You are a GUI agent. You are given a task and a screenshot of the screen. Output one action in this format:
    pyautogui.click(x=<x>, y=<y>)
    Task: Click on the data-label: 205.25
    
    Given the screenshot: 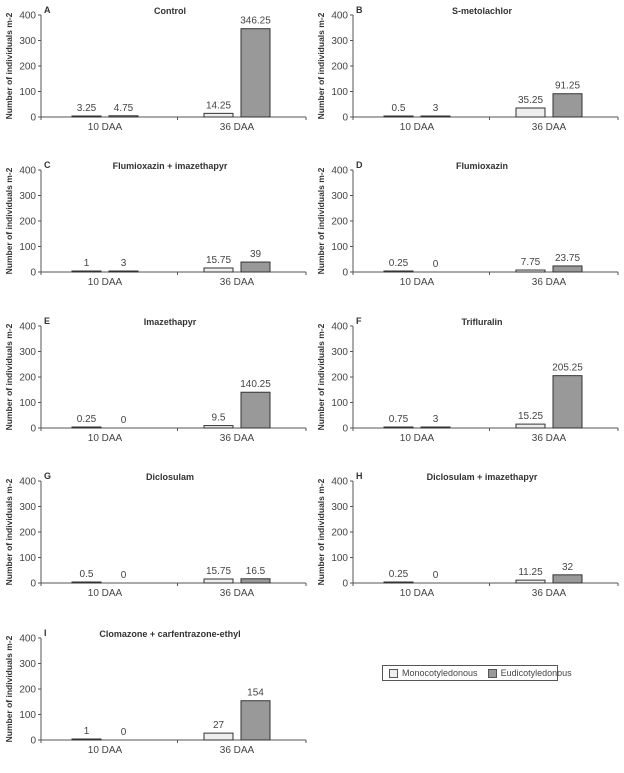 What is the action you would take?
    pyautogui.click(x=567, y=368)
    